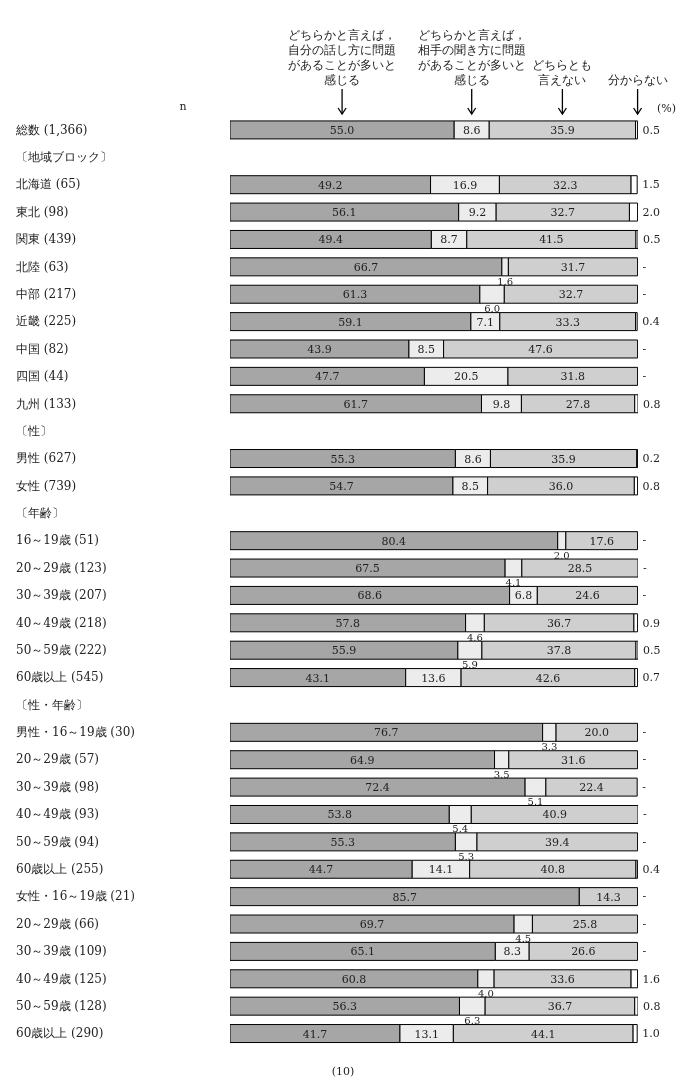 The width and height of the screenshot is (686, 1086). Describe the element at coordinates (57, 923) in the screenshot. I see `y-tick-label: 20～29歳 (66)` at that location.